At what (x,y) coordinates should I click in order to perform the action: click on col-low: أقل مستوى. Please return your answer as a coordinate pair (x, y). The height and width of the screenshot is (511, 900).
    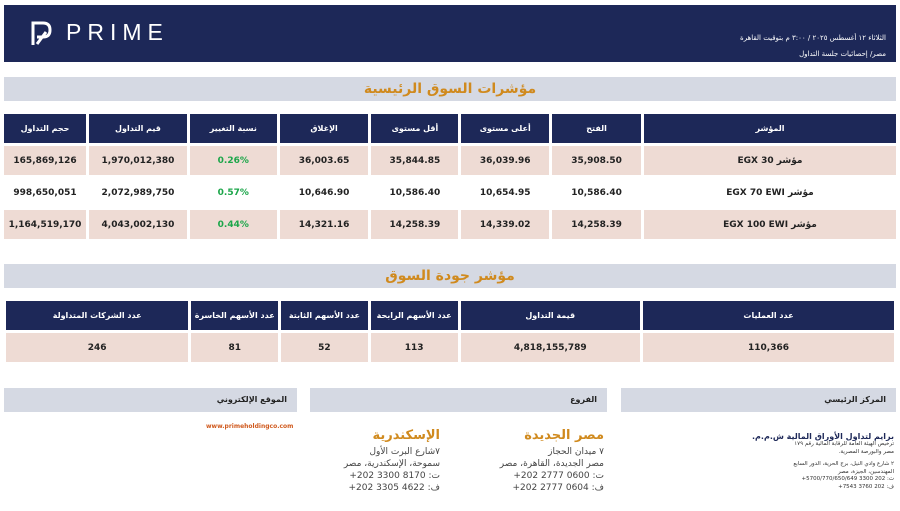
    Looking at the image, I should click on (415, 128).